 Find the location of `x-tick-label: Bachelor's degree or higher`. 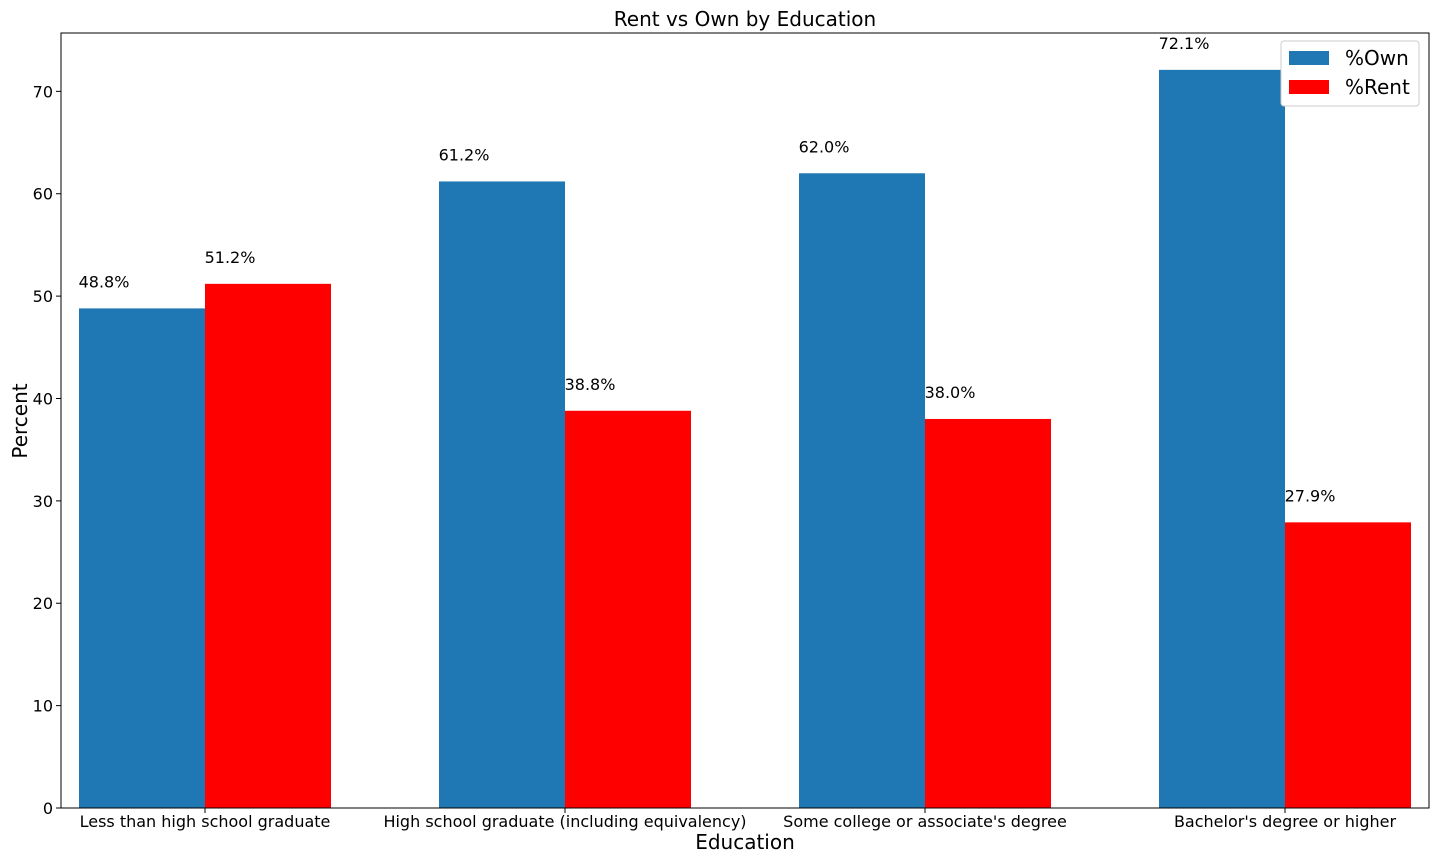

x-tick-label: Bachelor's degree or higher is located at coordinates (1285, 821).